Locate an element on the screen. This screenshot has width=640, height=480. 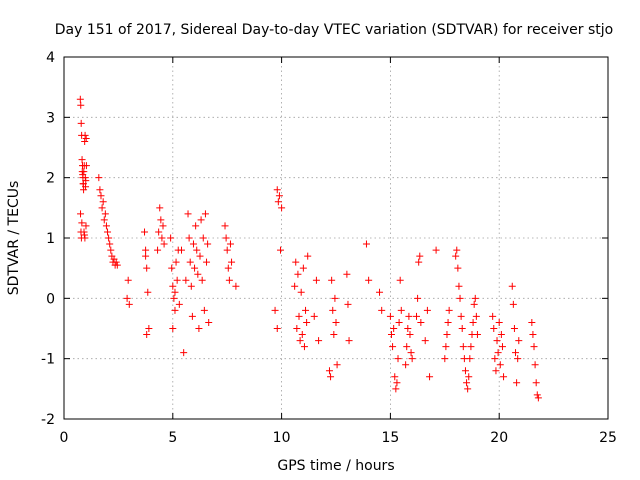
y-tick-label: -1 is located at coordinates (48, 360).